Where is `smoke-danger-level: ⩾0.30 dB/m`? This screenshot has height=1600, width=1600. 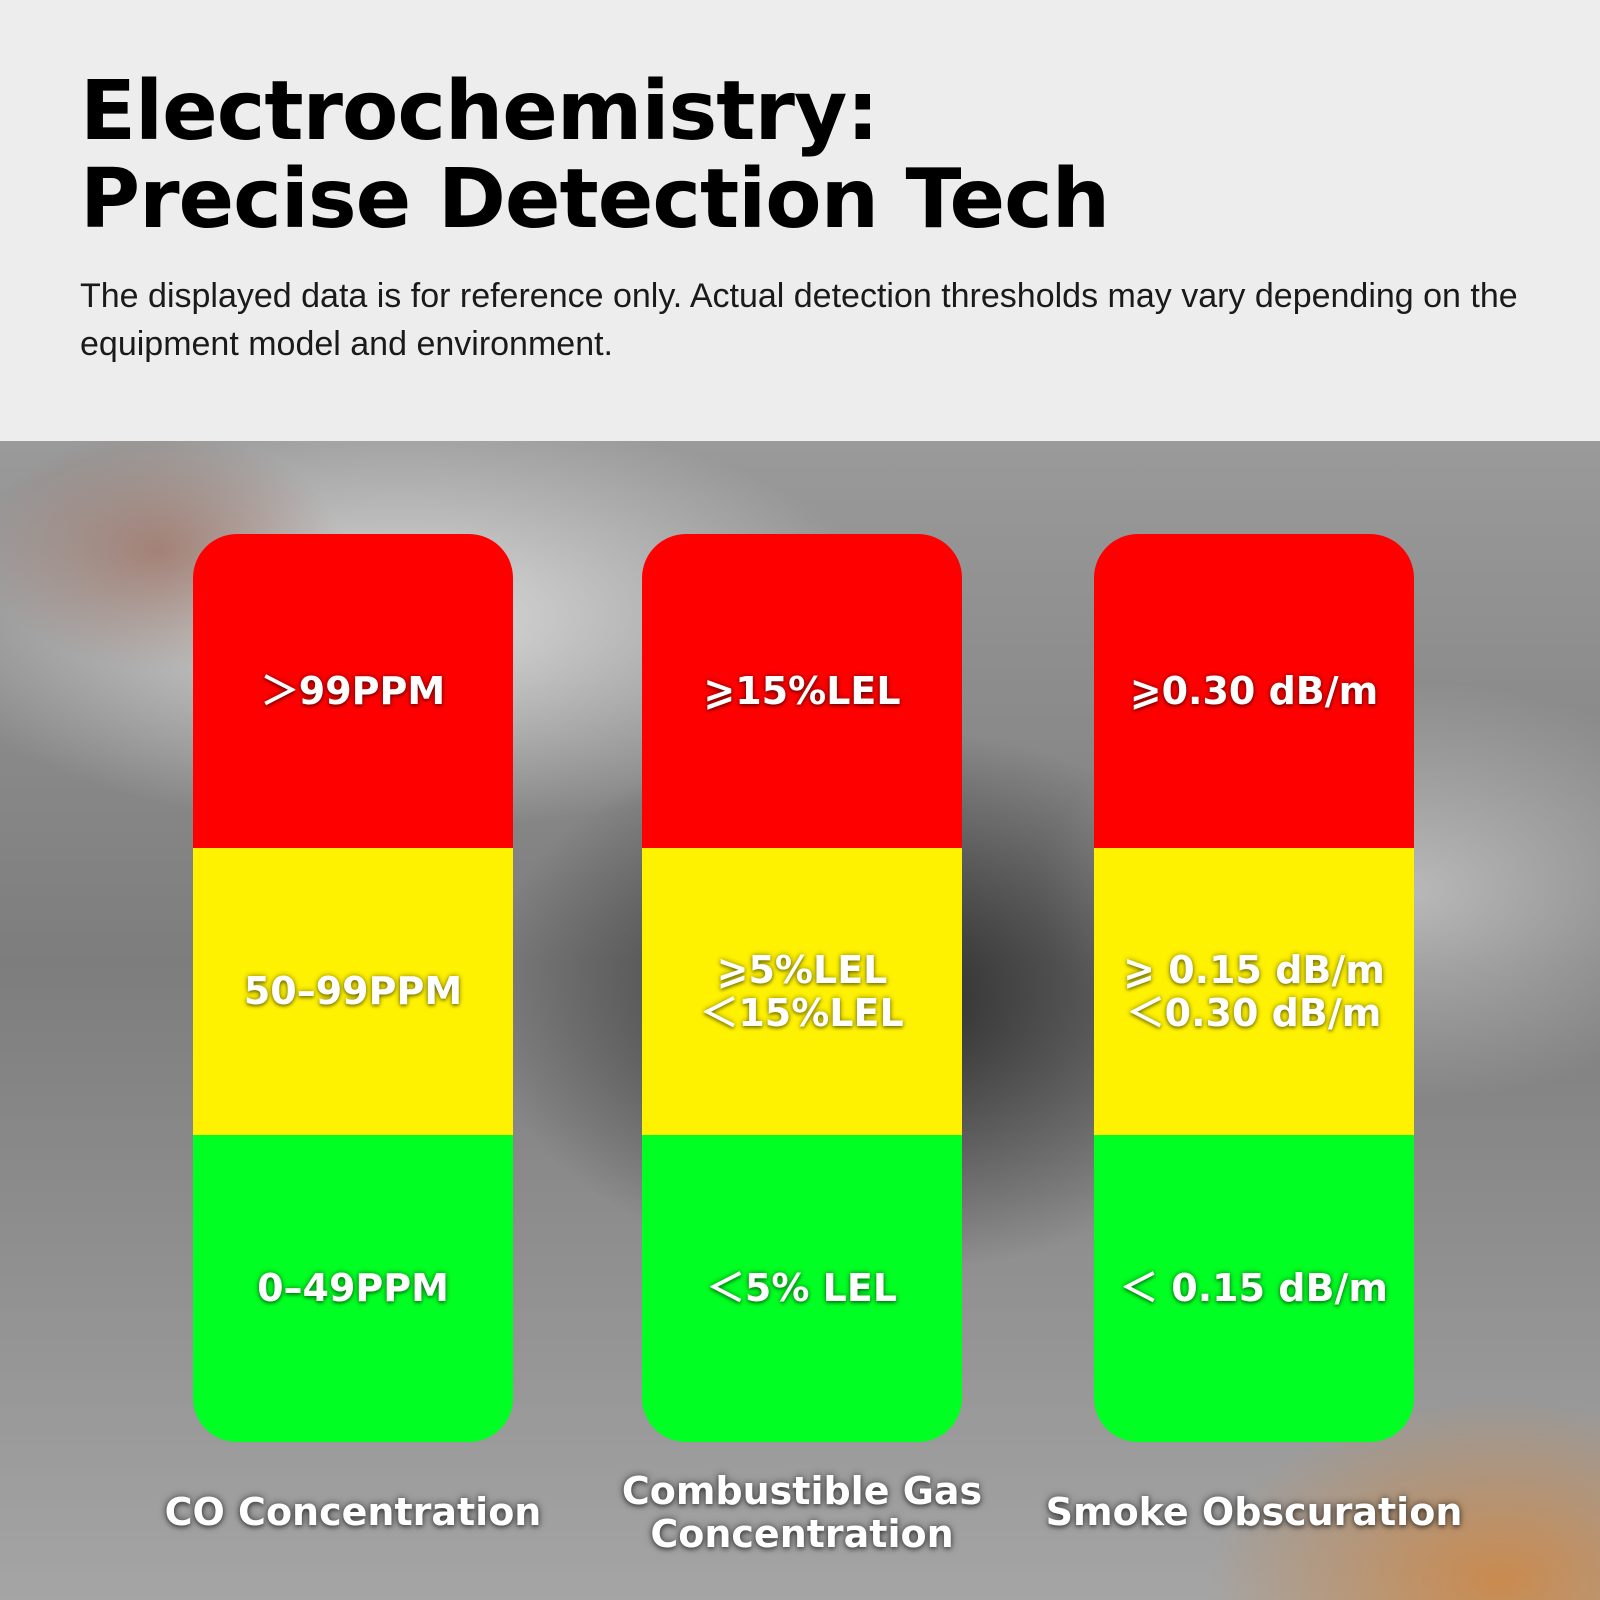
smoke-danger-level: ⩾0.30 dB/m is located at coordinates (1254, 691).